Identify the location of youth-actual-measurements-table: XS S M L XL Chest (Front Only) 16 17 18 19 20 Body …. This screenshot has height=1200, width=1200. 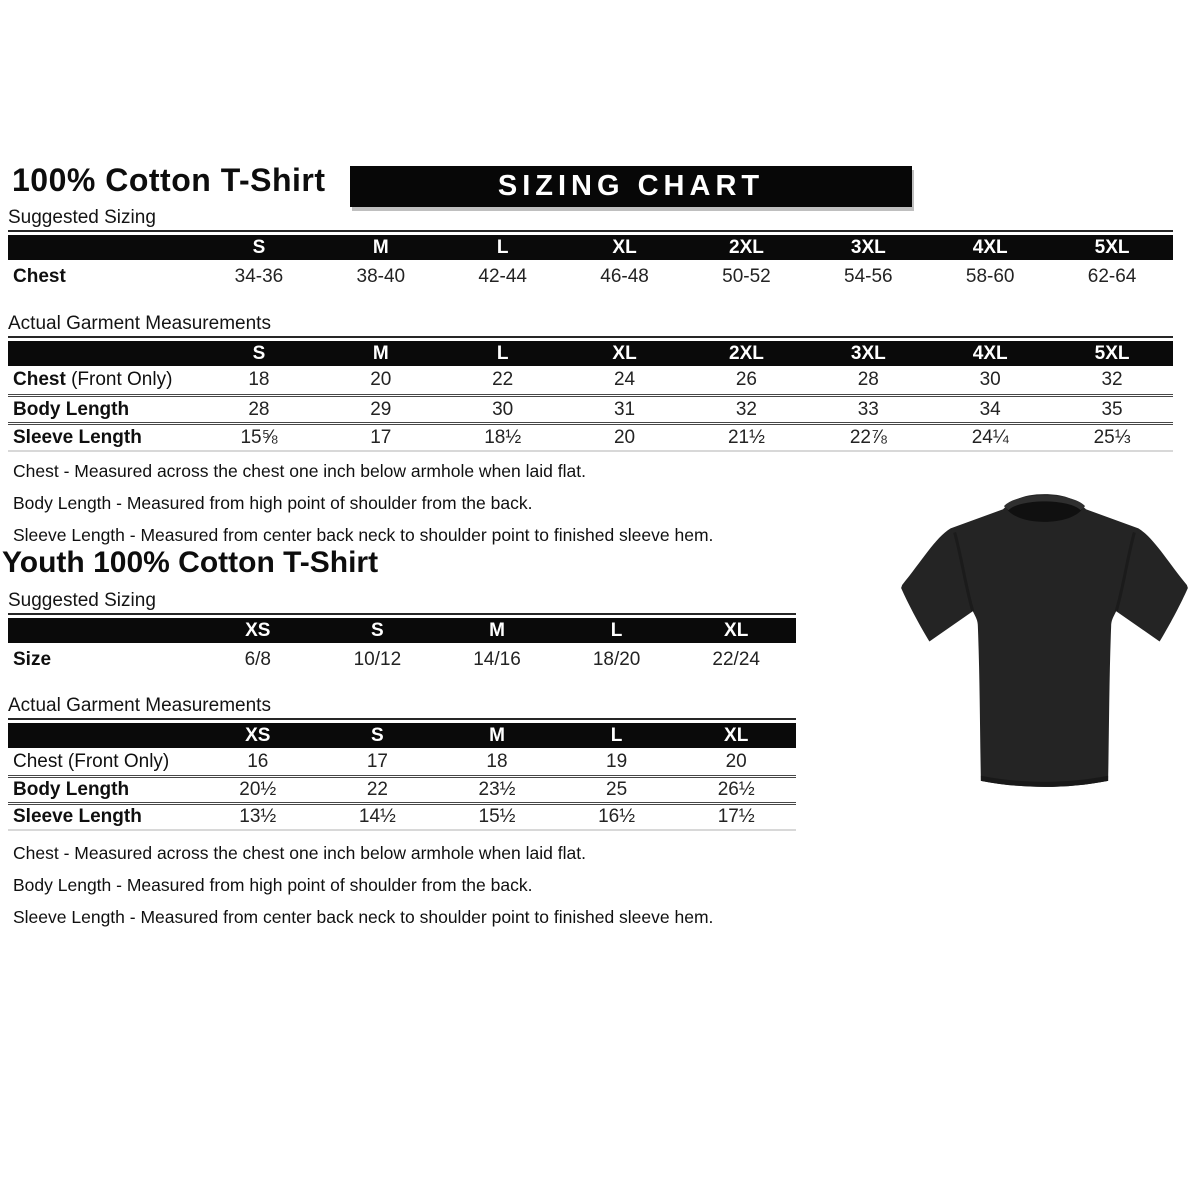
(402, 774).